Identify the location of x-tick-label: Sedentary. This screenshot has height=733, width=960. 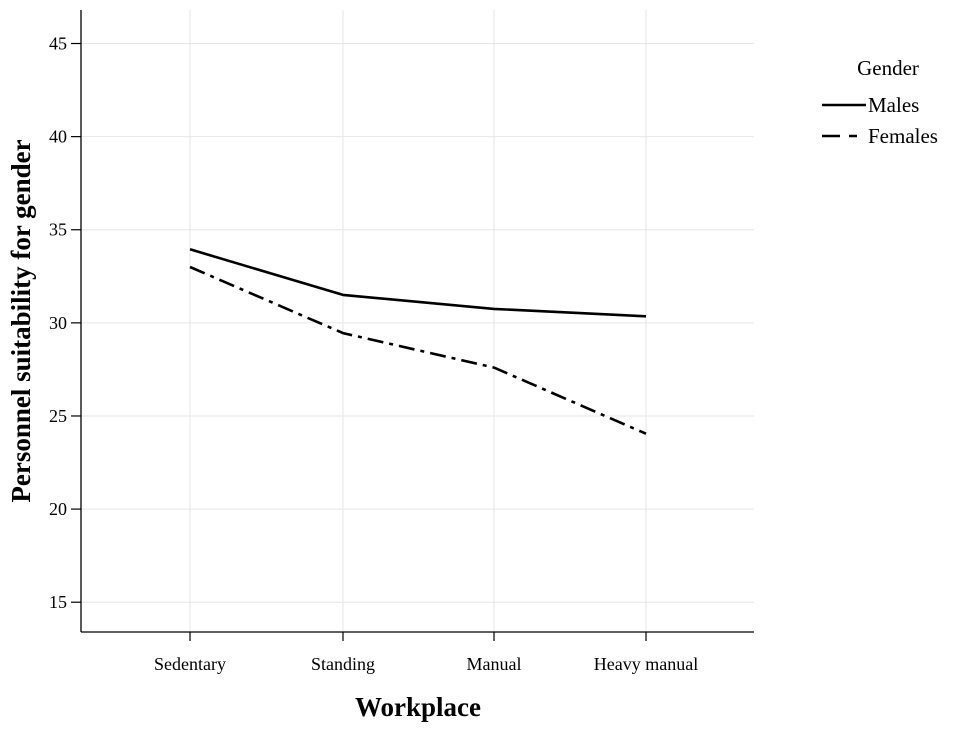
(190, 664).